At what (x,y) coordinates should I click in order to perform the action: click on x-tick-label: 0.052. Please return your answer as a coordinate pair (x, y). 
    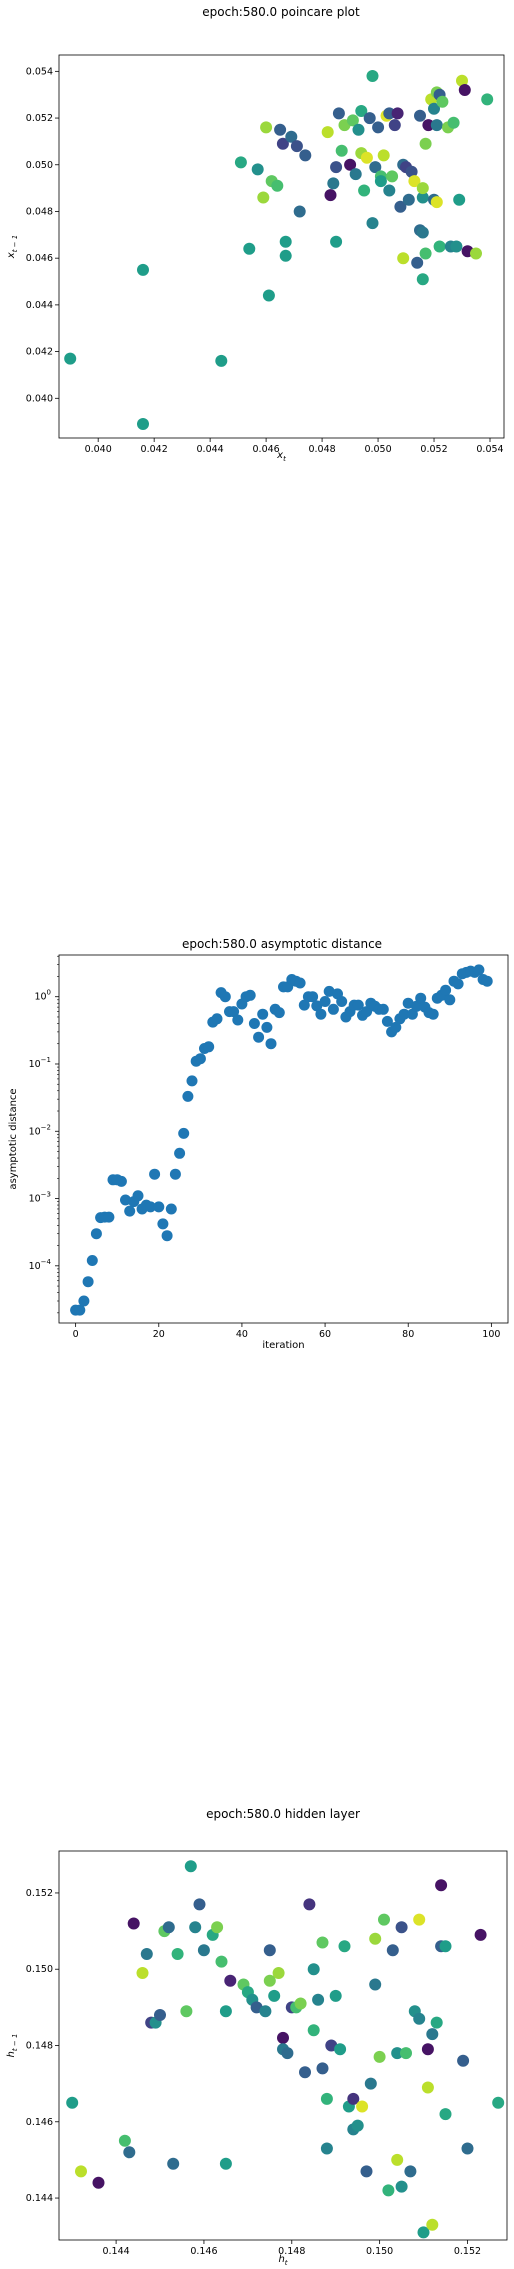
    Looking at the image, I should click on (433, 449).